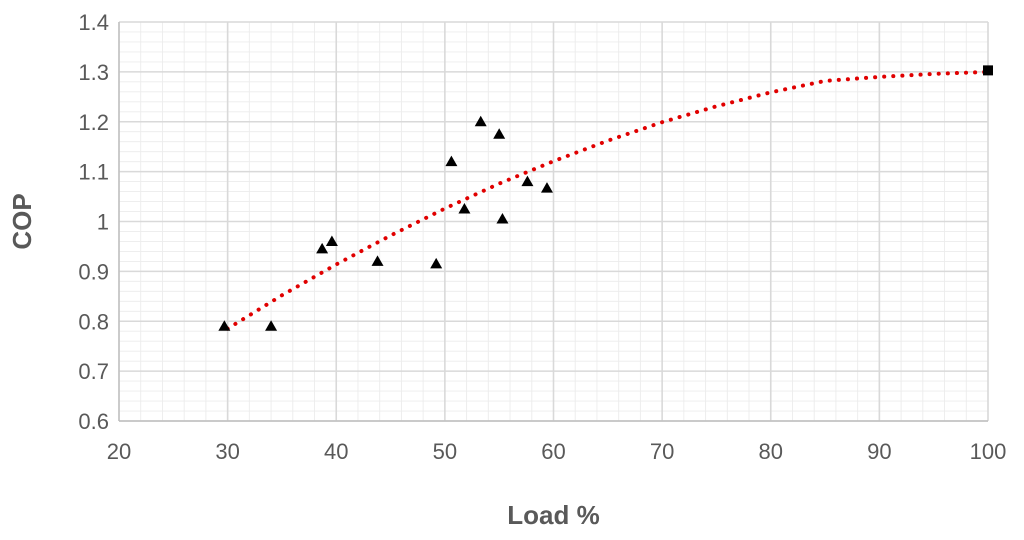 Image resolution: width=1024 pixels, height=540 pixels. What do you see at coordinates (553, 515) in the screenshot?
I see `x-axis-title: Load %` at bounding box center [553, 515].